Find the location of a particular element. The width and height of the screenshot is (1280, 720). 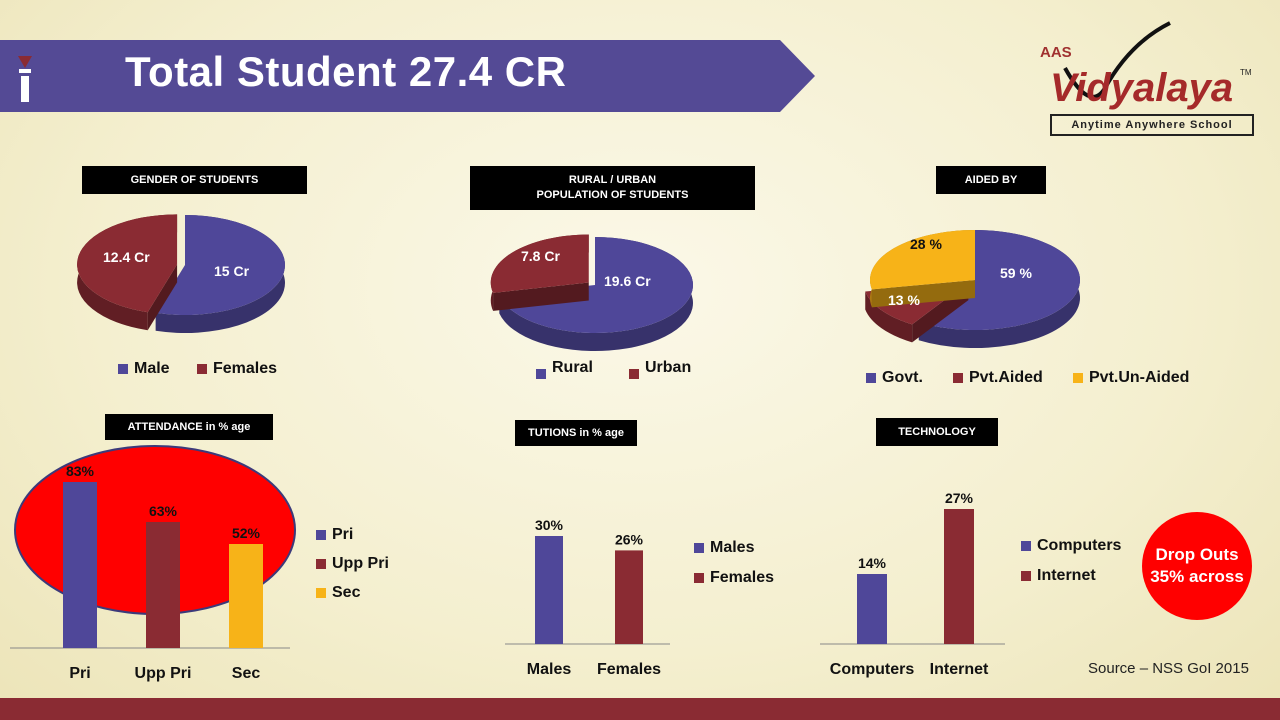

title-banner is located at coordinates (407, 76).